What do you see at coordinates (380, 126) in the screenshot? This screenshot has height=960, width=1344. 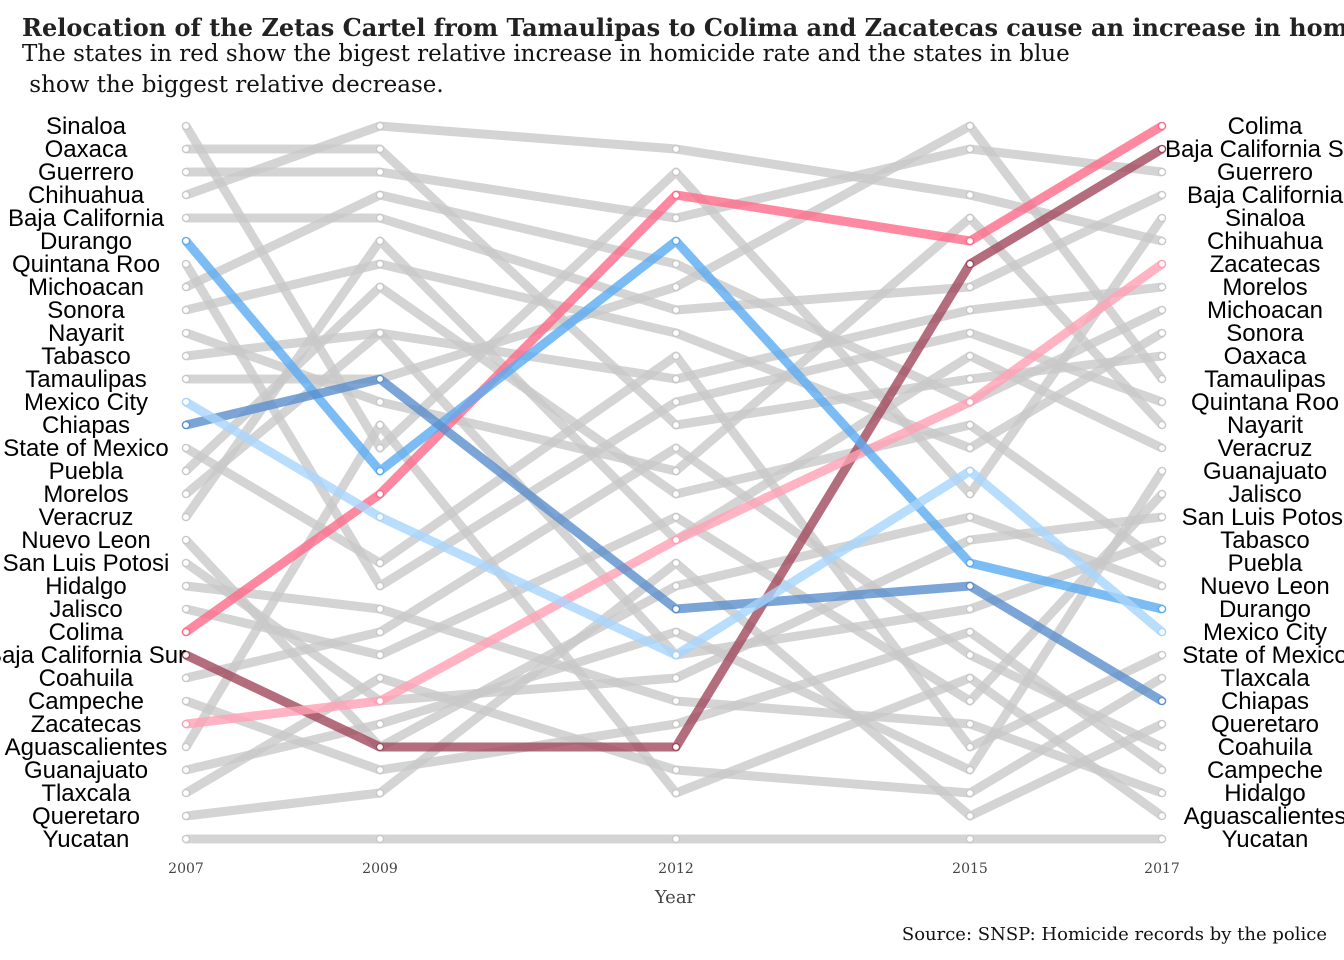 I see `point-chihuahua-2009` at bounding box center [380, 126].